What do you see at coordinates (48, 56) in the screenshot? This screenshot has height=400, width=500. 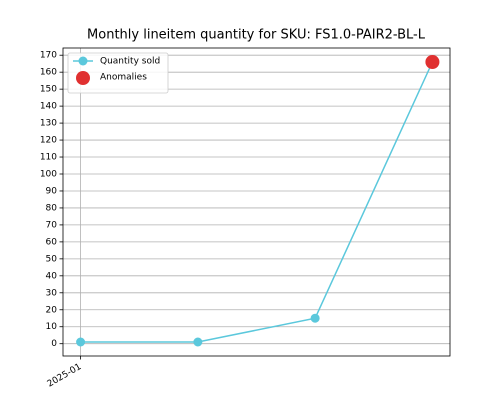 I see `y-tick-label: 170` at bounding box center [48, 56].